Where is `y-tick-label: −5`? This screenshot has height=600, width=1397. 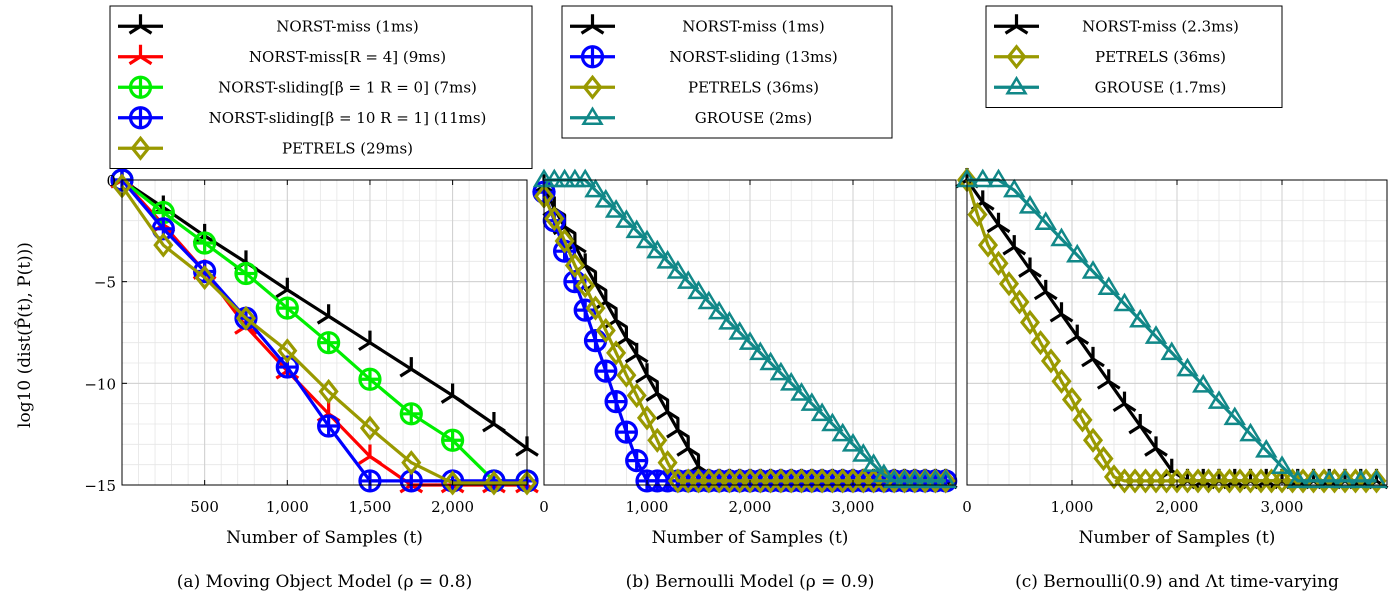
y-tick-label: −5 is located at coordinates (105, 283).